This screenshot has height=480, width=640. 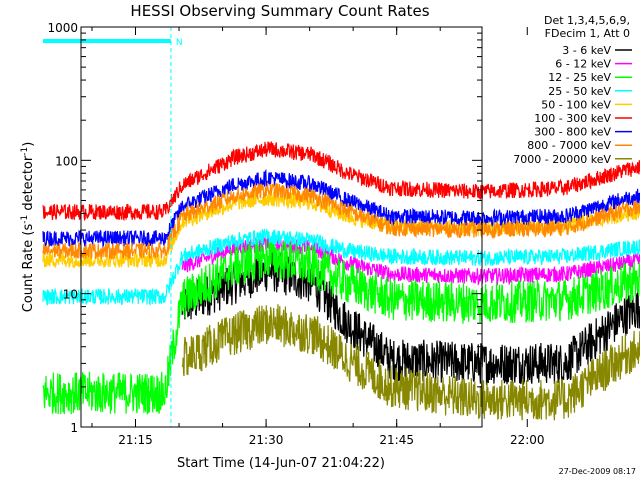 I want to click on chart-title: HESSI Observing Summary Count Rates, so click(x=279, y=11).